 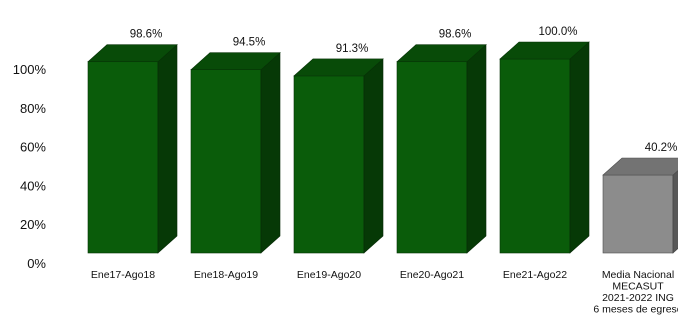 What do you see at coordinates (30, 69) in the screenshot?
I see `y-tick-label: 100%` at bounding box center [30, 69].